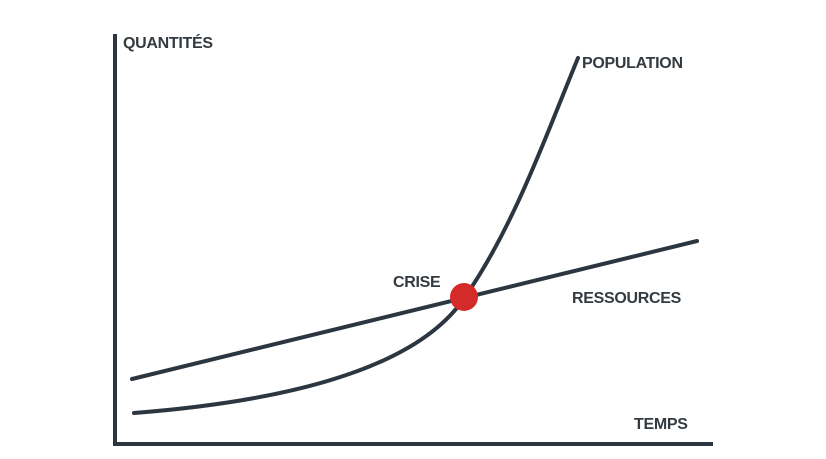  What do you see at coordinates (632, 63) in the screenshot?
I see `population-label: POPULATION` at bounding box center [632, 63].